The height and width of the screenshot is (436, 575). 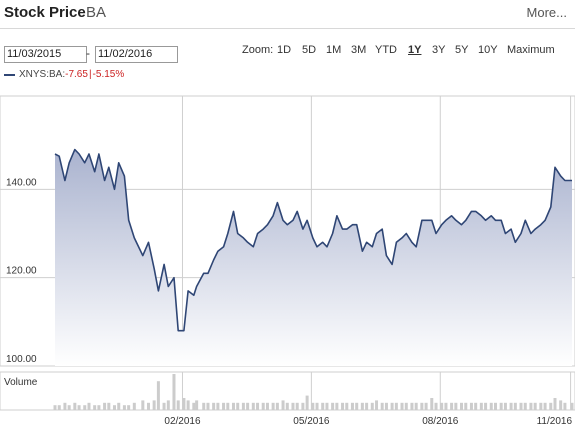 What do you see at coordinates (488, 50) in the screenshot?
I see `zoom-10y: 10Y` at bounding box center [488, 50].